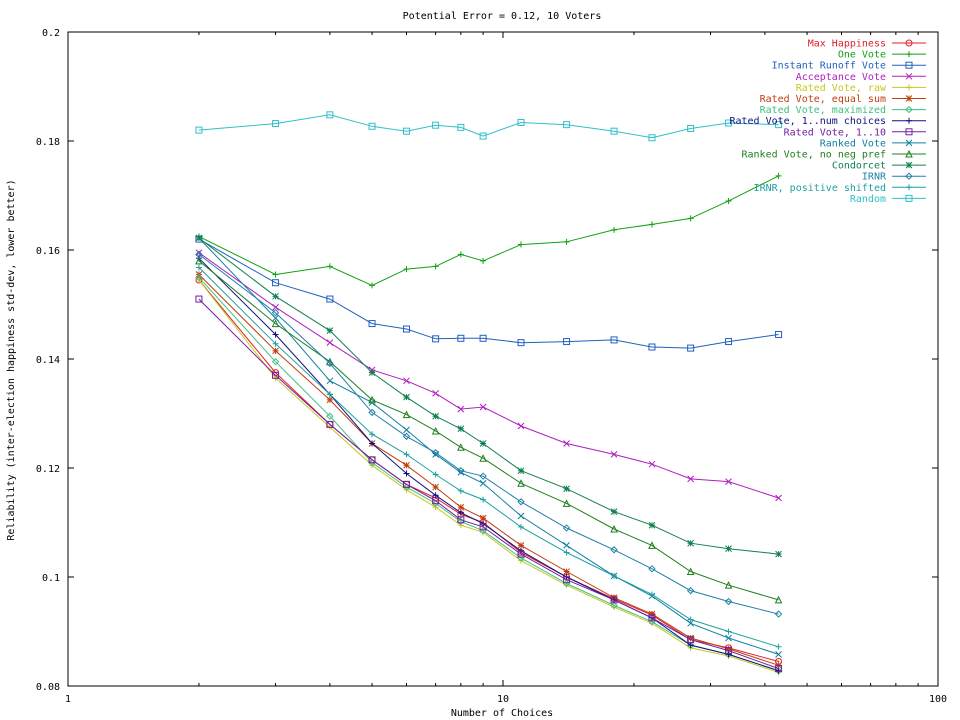 This screenshot has height=720, width=960. Describe the element at coordinates (51, 33) in the screenshot. I see `y-tick-label: 0.2` at that location.